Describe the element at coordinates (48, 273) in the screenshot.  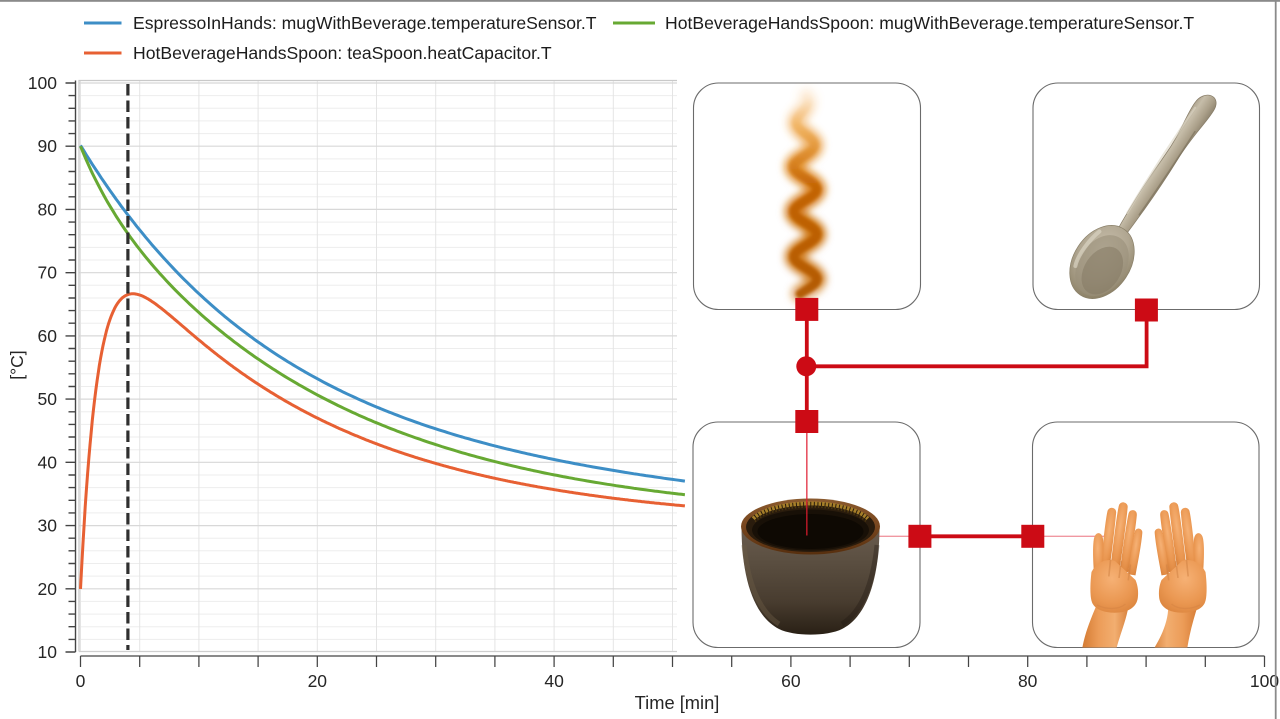
I see `svg-text: 70` at that location.